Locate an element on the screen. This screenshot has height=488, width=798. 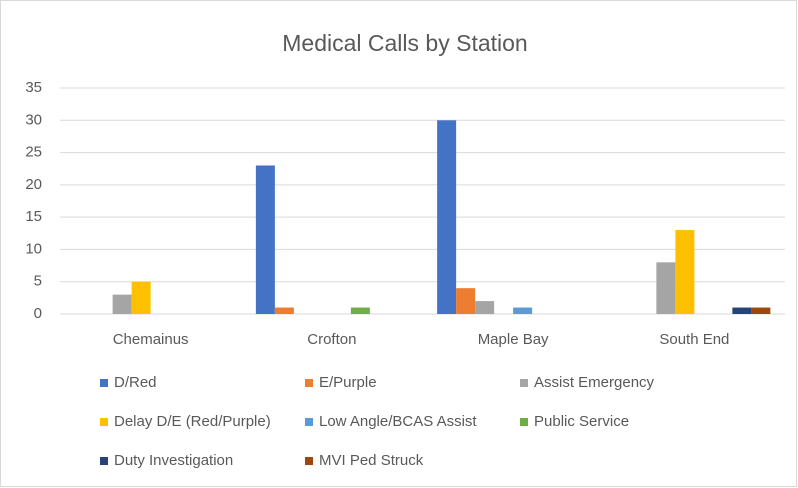
legend-label: MVI Ped Struck is located at coordinates (371, 460).